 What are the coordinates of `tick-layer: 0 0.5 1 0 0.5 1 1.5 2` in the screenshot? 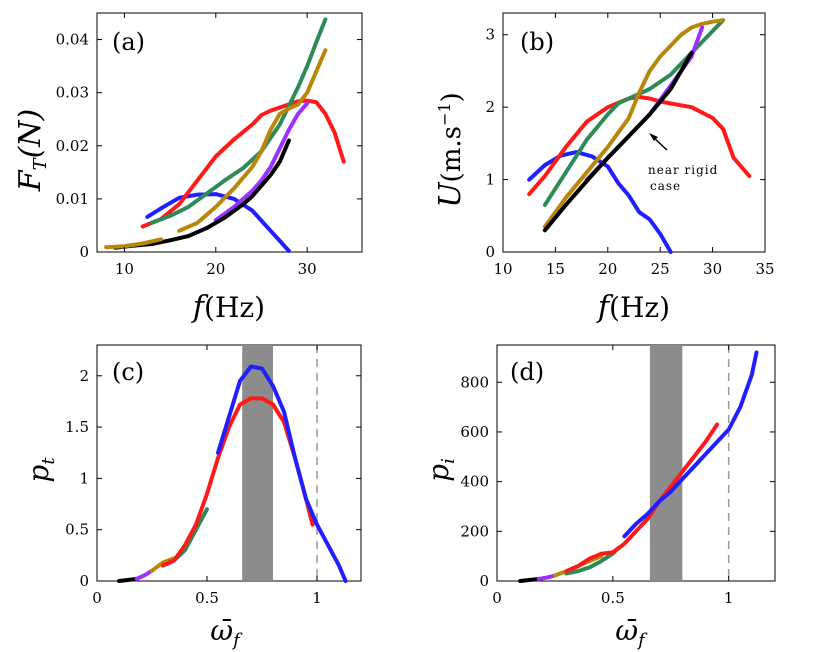 It's located at (213, 476).